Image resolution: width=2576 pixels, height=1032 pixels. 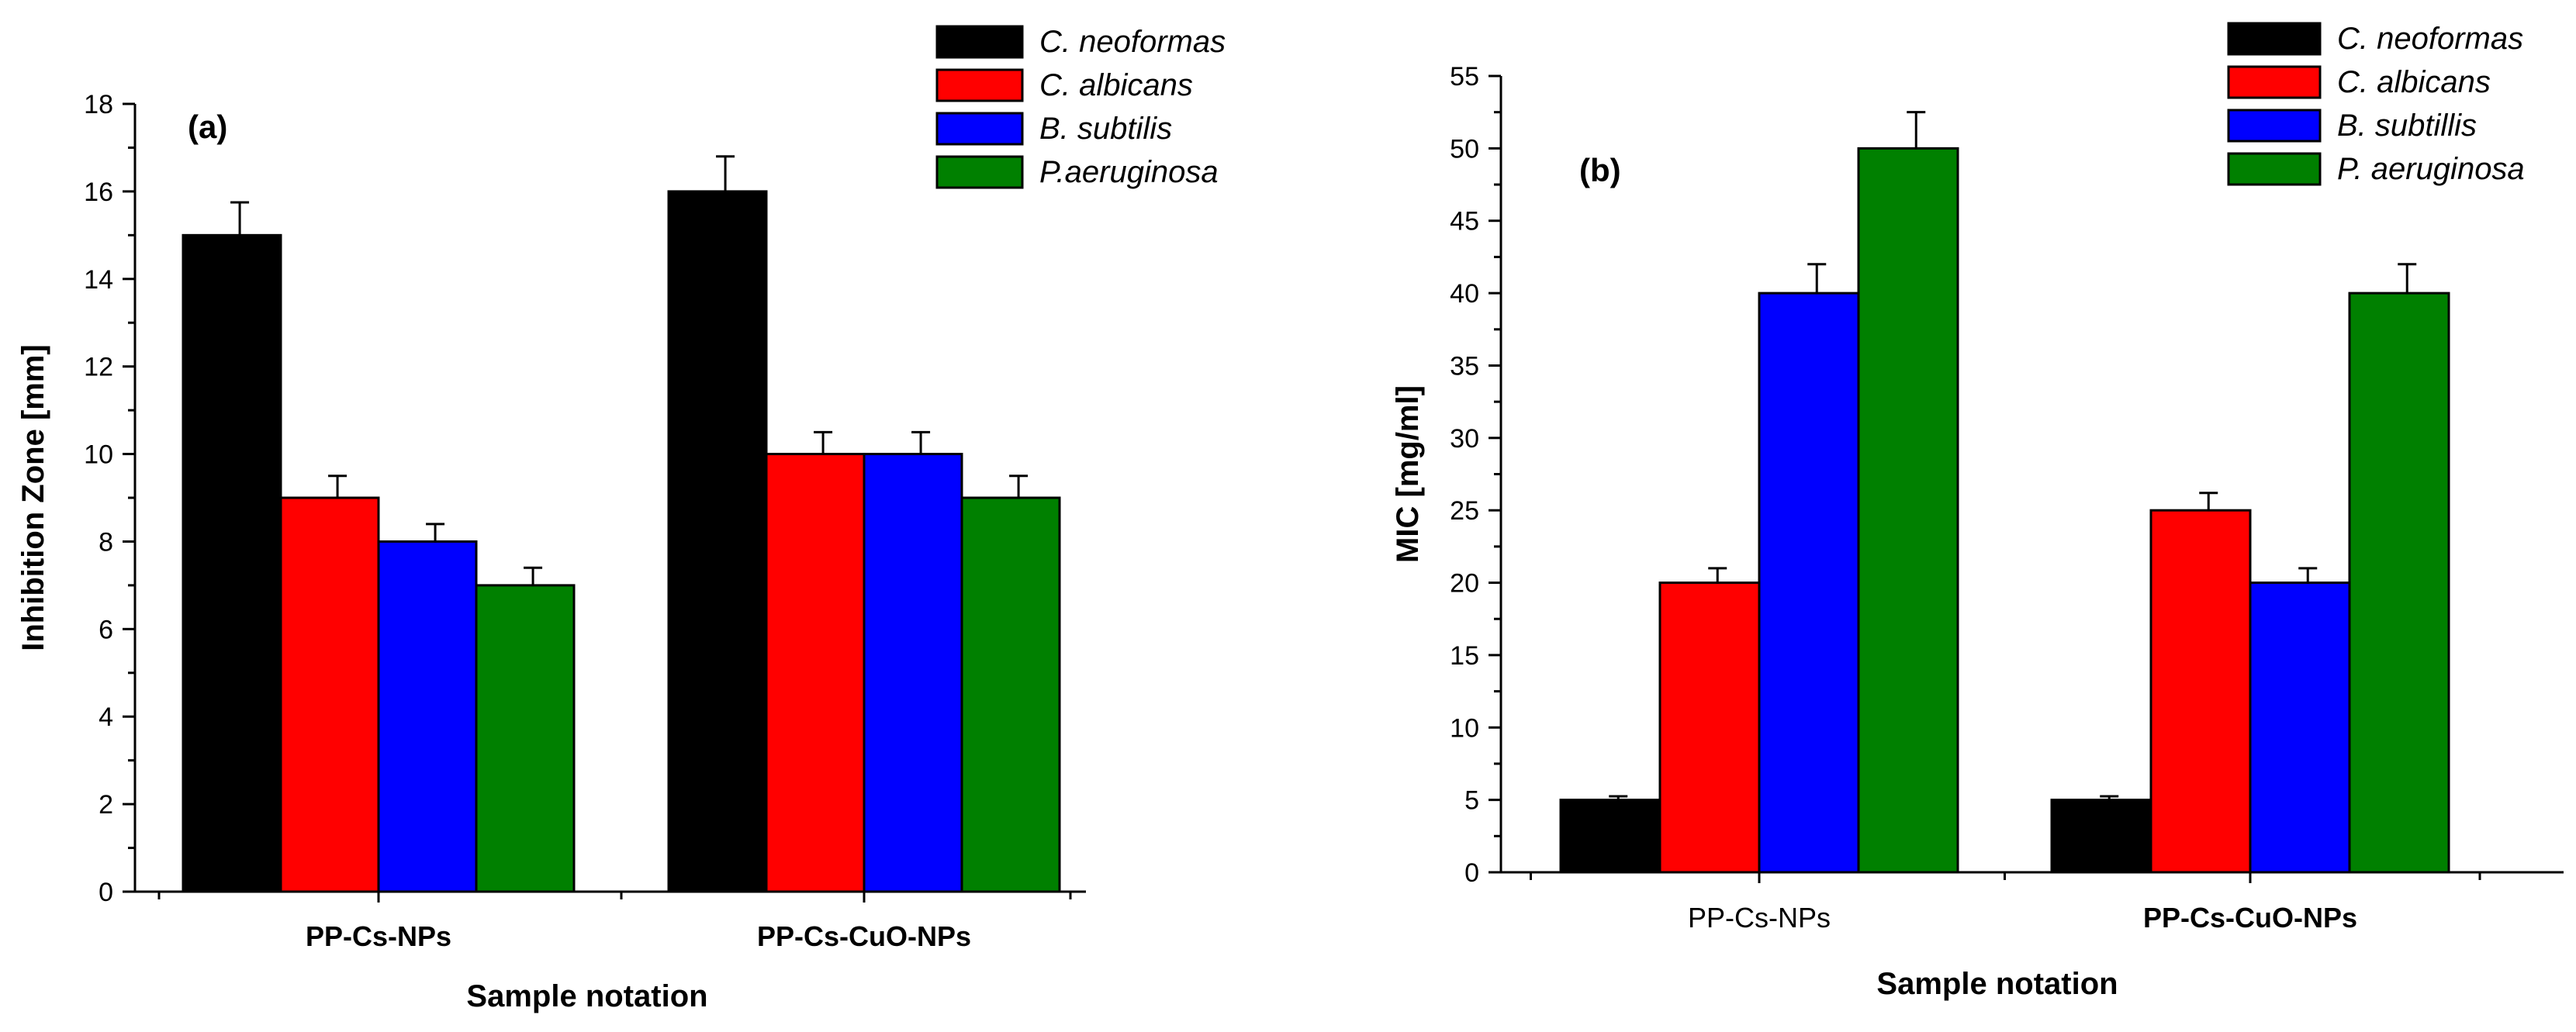 I want to click on y-axis-title: MIC [mg/ml], so click(x=1408, y=474).